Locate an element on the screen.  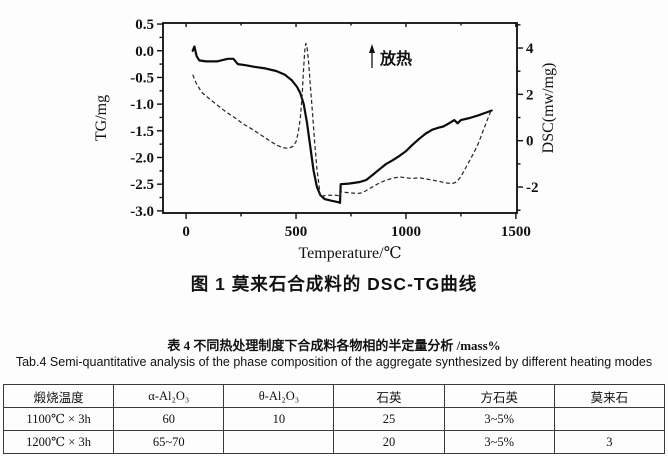
exotherm-annotation: 放热 is located at coordinates (390, 56).